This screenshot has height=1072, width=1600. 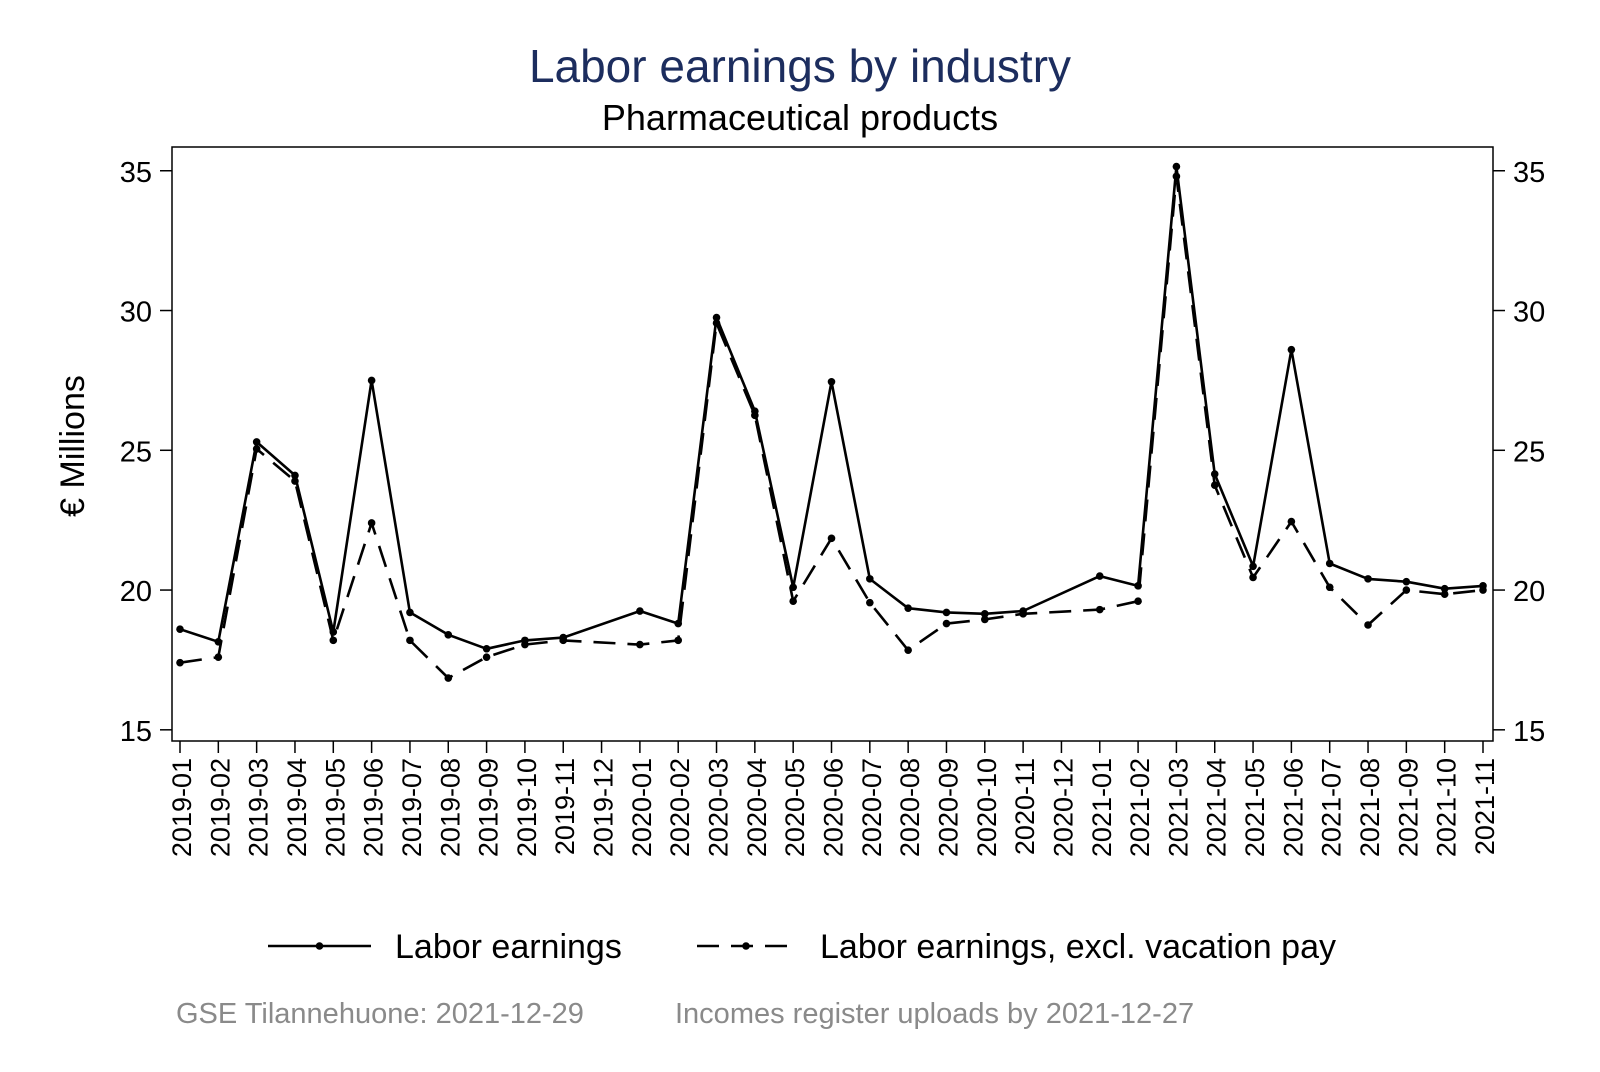 I want to click on x-tick-label: 2019-07, so click(x=412, y=807).